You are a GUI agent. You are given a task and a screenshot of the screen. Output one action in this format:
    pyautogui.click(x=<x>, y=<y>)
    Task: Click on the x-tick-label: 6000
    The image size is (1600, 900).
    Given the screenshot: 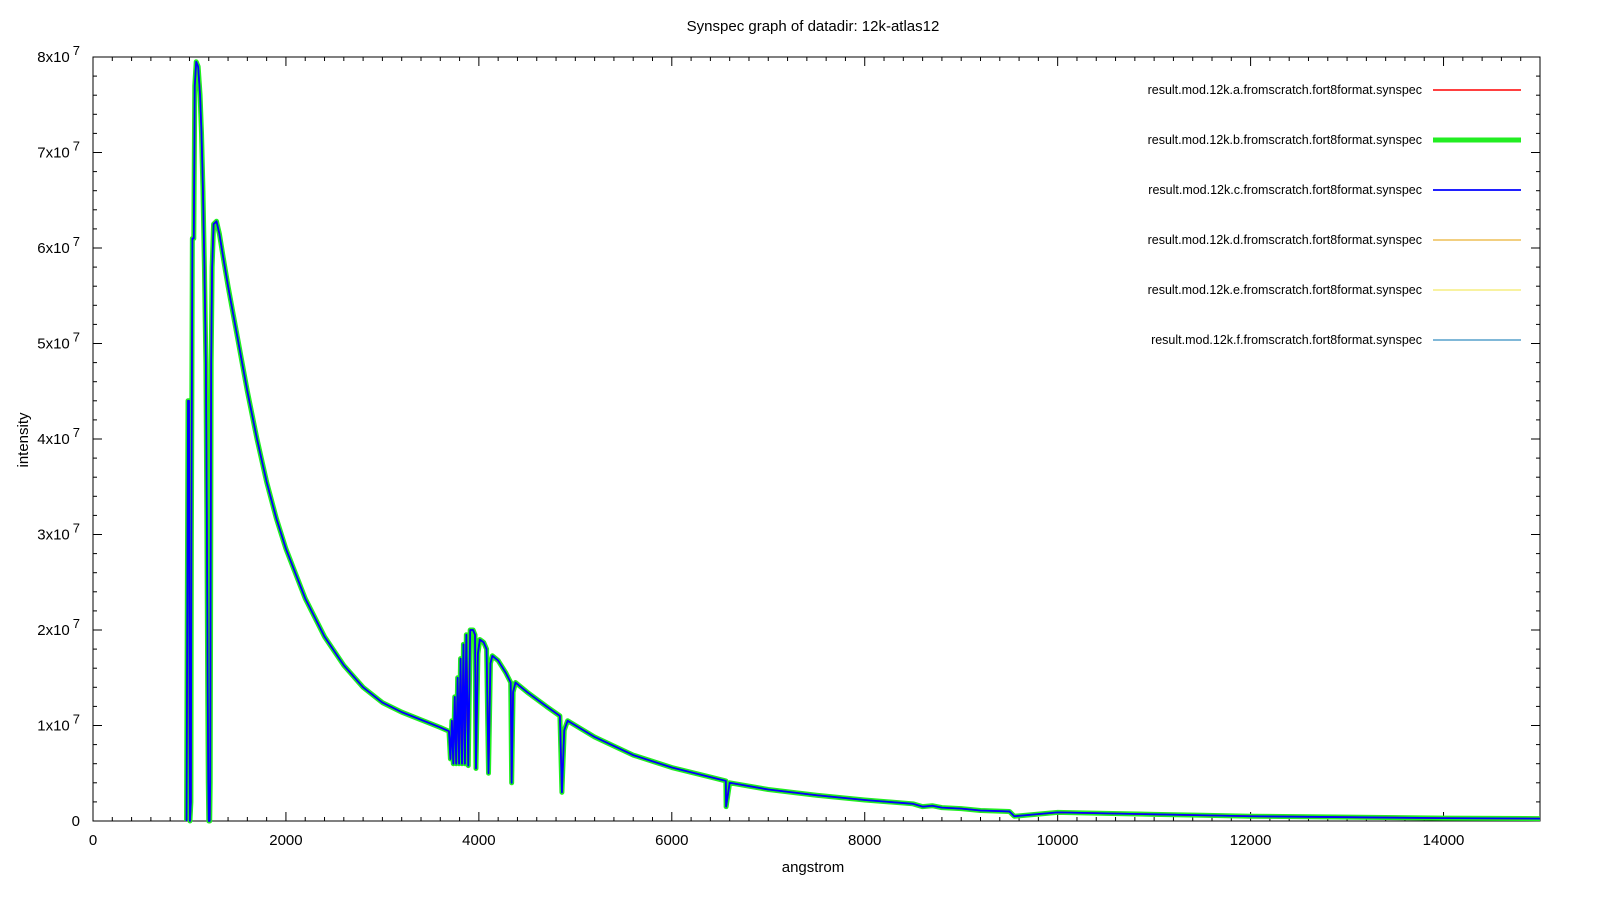 What is the action you would take?
    pyautogui.click(x=671, y=840)
    